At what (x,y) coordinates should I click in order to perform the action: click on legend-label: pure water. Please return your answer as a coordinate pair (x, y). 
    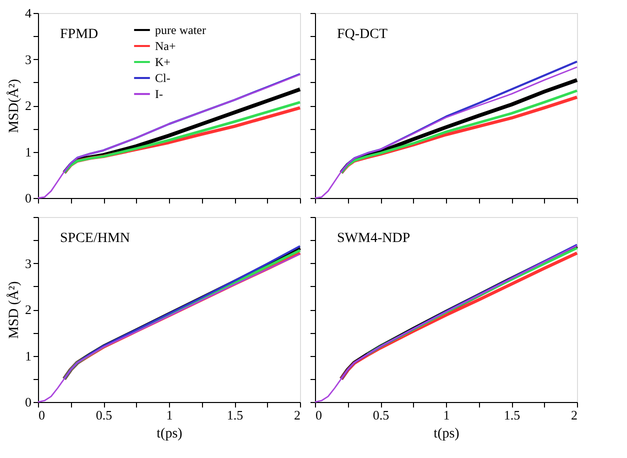
    Looking at the image, I should click on (180, 30).